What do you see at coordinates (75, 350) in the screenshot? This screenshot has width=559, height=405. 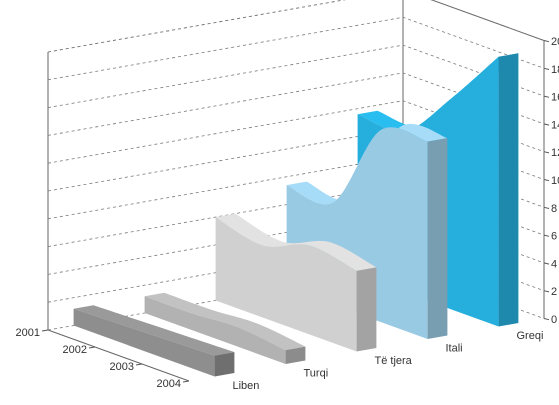 I see `x-tick-label: 2002` at bounding box center [75, 350].